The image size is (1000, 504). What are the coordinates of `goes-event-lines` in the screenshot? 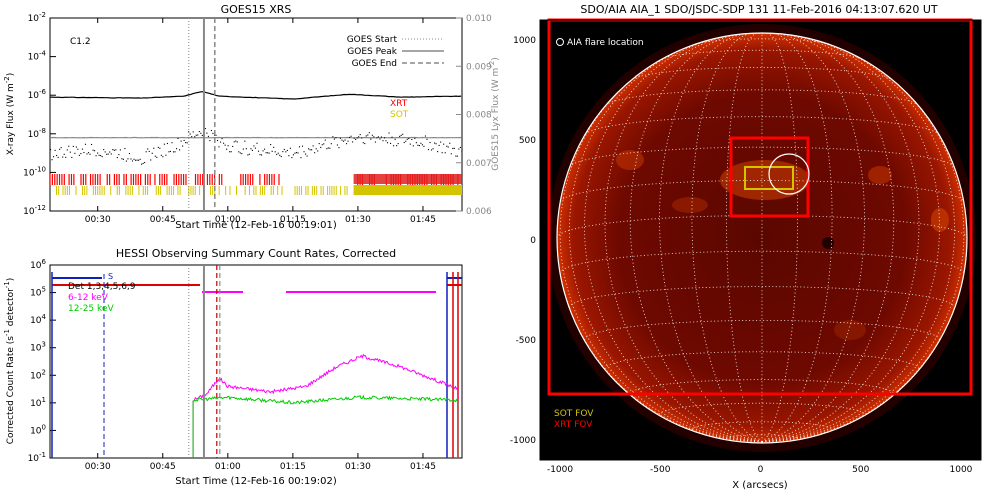 It's located at (202, 114).